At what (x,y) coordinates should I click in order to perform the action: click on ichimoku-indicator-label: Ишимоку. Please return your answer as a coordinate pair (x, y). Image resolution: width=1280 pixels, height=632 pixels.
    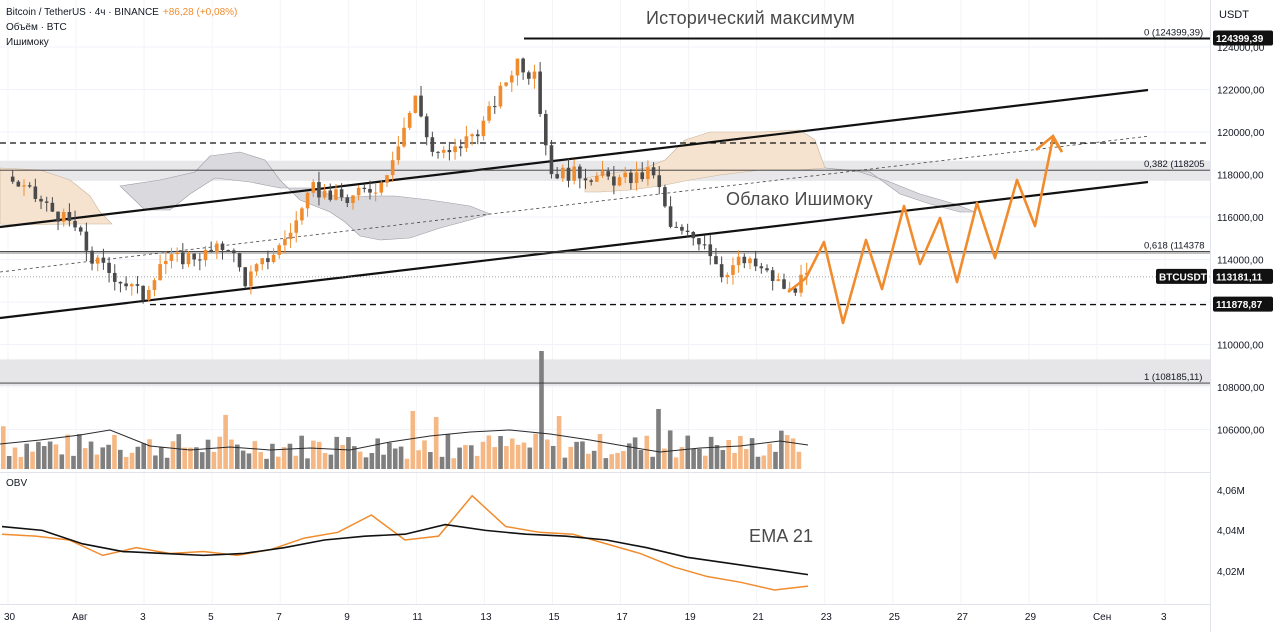
    Looking at the image, I should click on (27, 42).